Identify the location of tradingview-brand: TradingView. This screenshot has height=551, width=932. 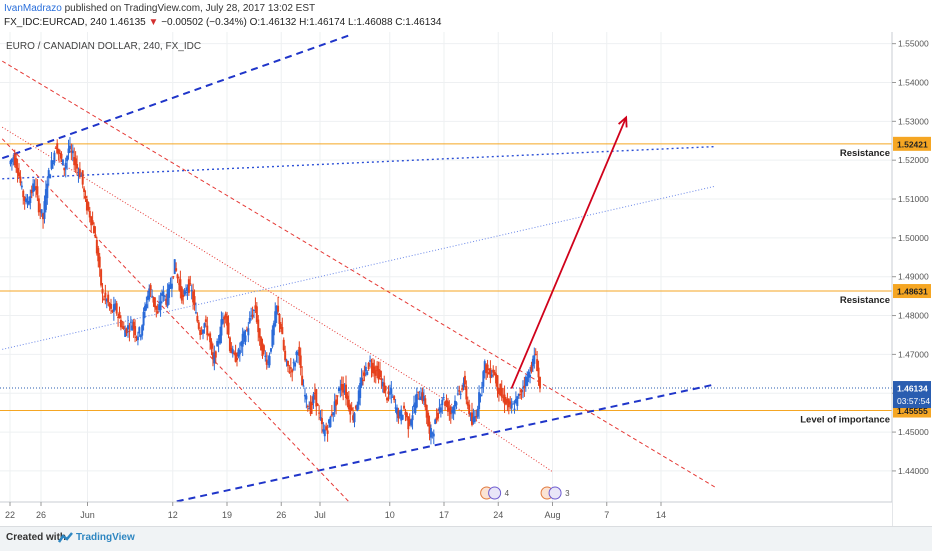
(105, 537).